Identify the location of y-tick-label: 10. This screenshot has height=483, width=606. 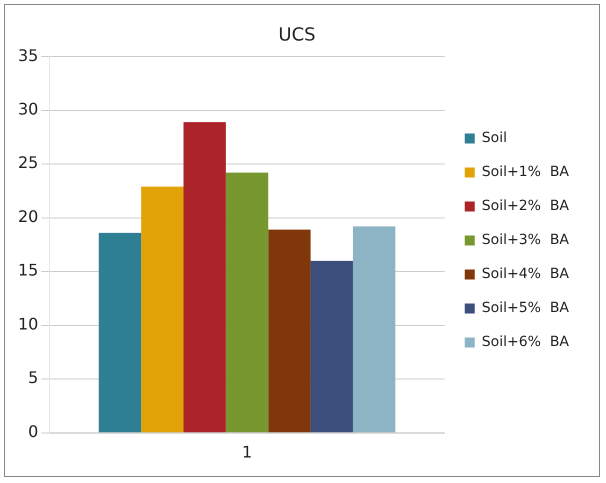
(28, 324).